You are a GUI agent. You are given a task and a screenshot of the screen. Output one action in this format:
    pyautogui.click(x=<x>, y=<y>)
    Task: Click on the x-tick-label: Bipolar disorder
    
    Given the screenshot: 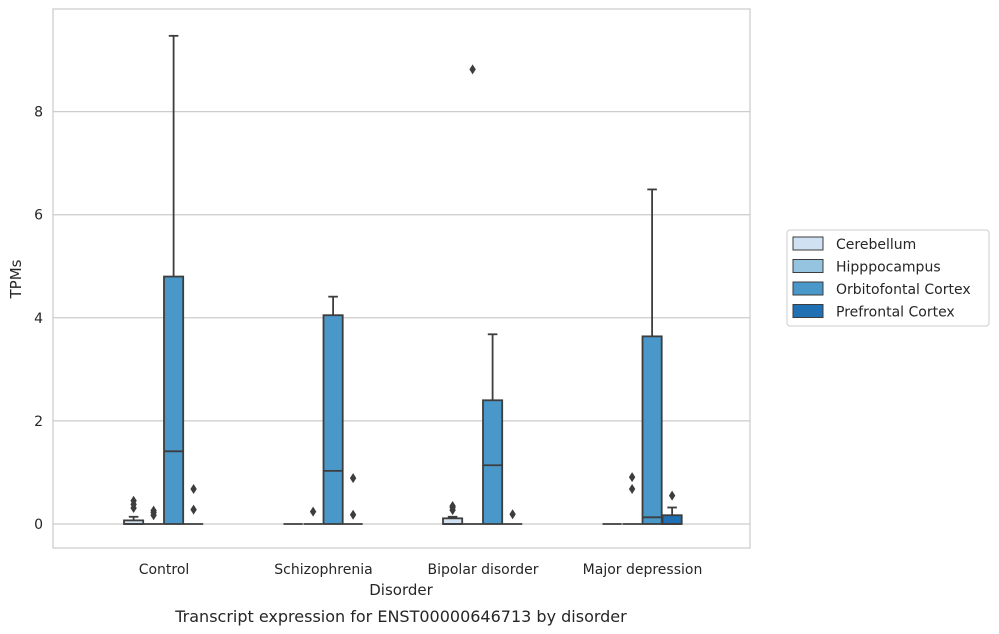 What is the action you would take?
    pyautogui.click(x=482, y=570)
    